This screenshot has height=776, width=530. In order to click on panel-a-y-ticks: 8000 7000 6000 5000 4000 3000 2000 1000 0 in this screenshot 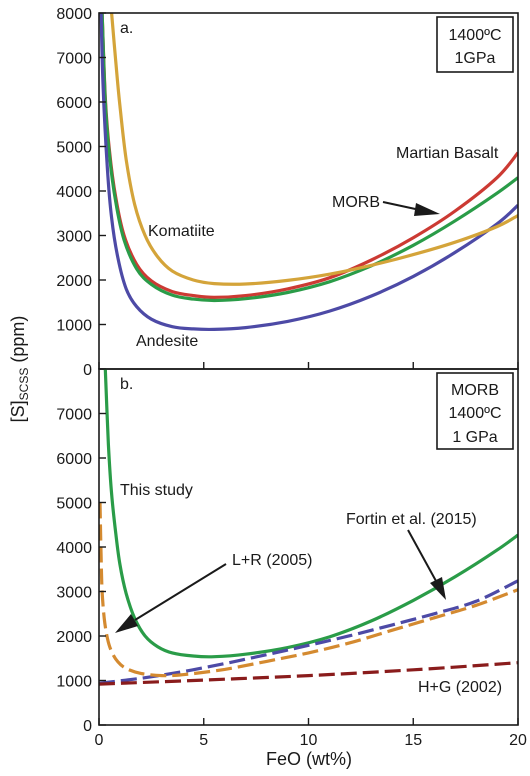, I will do `click(81, 192)`.